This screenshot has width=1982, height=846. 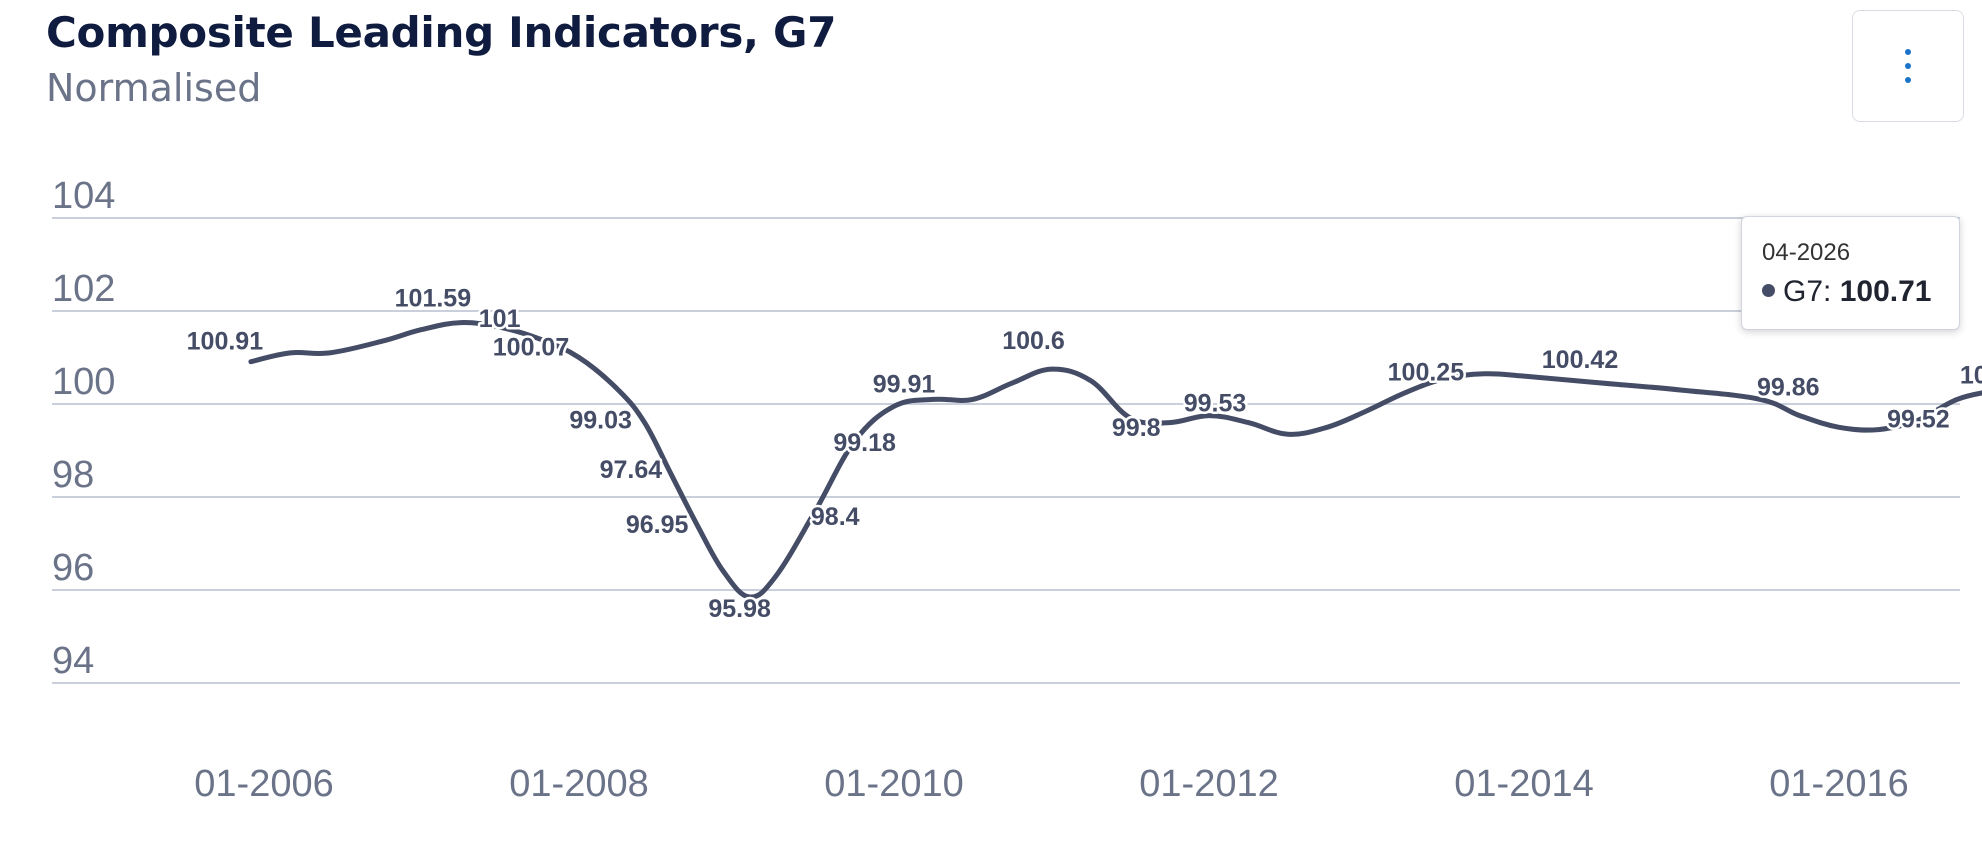 I want to click on y-tick-label: 96, so click(x=73, y=568).